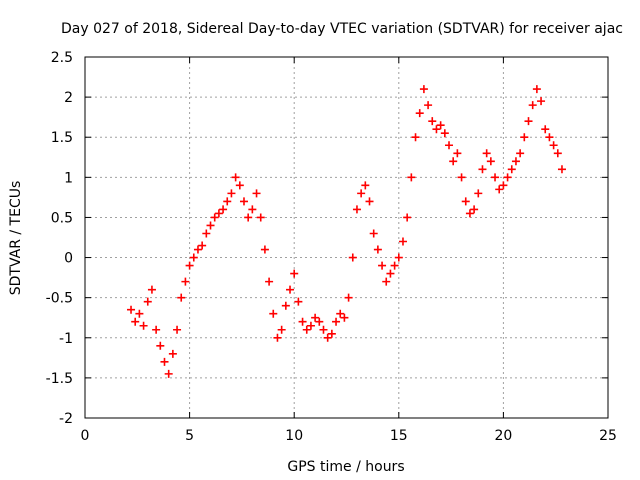 Image resolution: width=640 pixels, height=480 pixels. Describe the element at coordinates (16, 238) in the screenshot. I see `y-axis-label: SDTVAR / TECUs` at that location.